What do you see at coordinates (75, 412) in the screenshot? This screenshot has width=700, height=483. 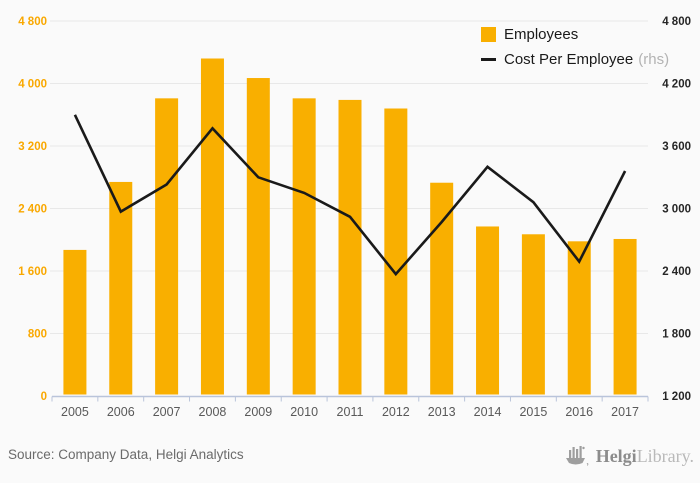 I see `x-axis-year-label: 2005` at bounding box center [75, 412].